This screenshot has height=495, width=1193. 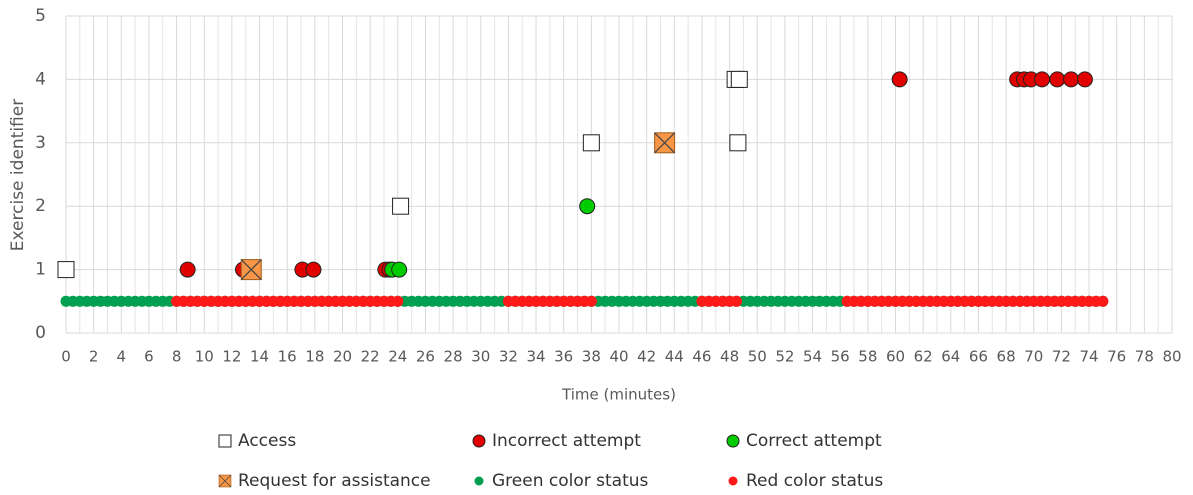 What do you see at coordinates (480, 357) in the screenshot?
I see `x-tick-label: 30` at bounding box center [480, 357].